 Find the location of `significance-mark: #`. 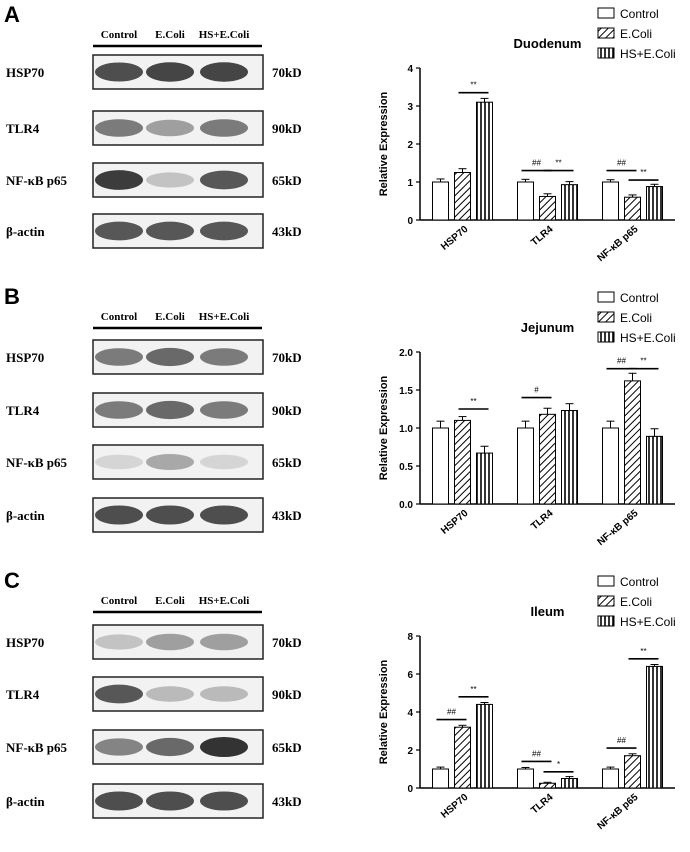

significance-mark: # is located at coordinates (536, 390).